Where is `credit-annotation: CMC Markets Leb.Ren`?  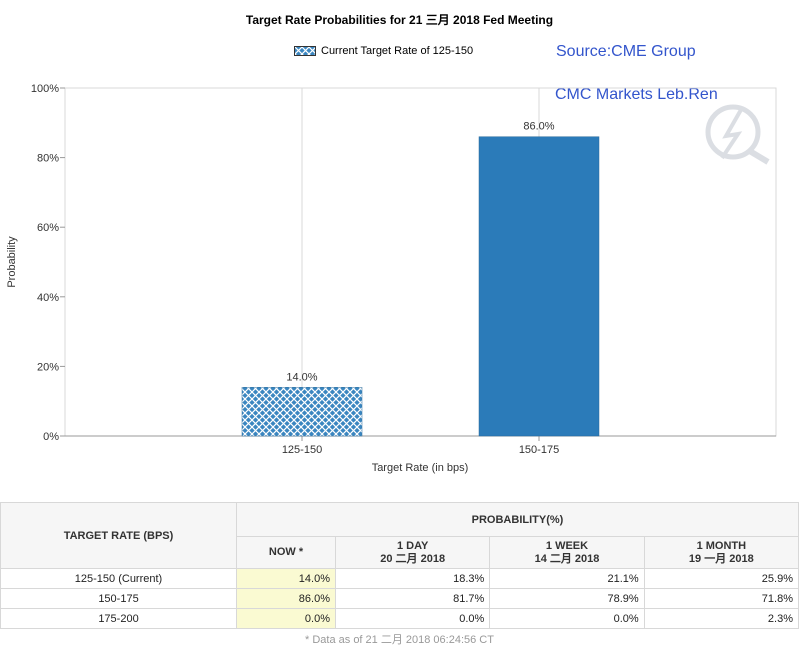
credit-annotation: CMC Markets Leb.Ren is located at coordinates (636, 94).